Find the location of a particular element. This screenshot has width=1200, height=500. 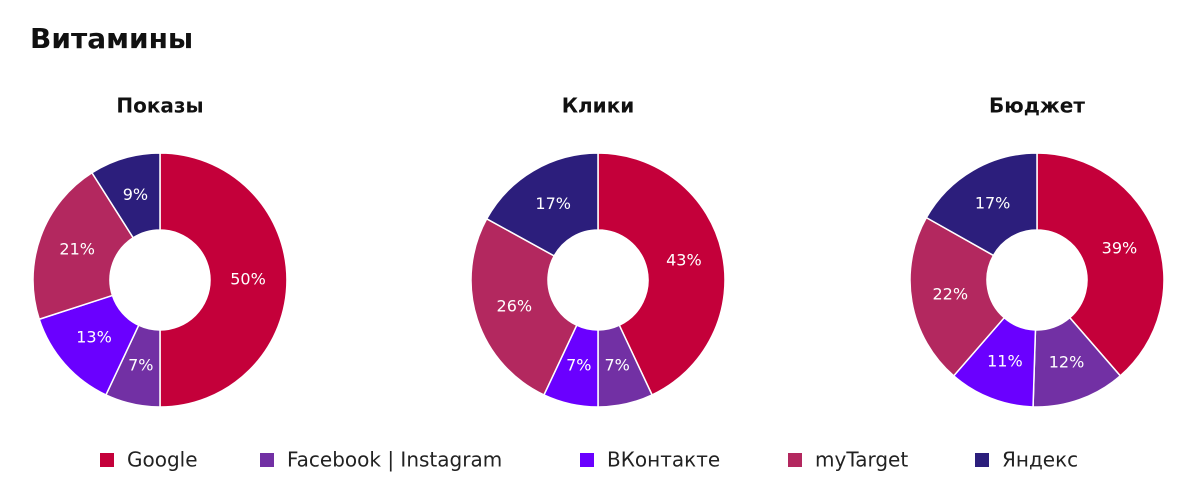

legend-label: Яндекс is located at coordinates (1040, 460).